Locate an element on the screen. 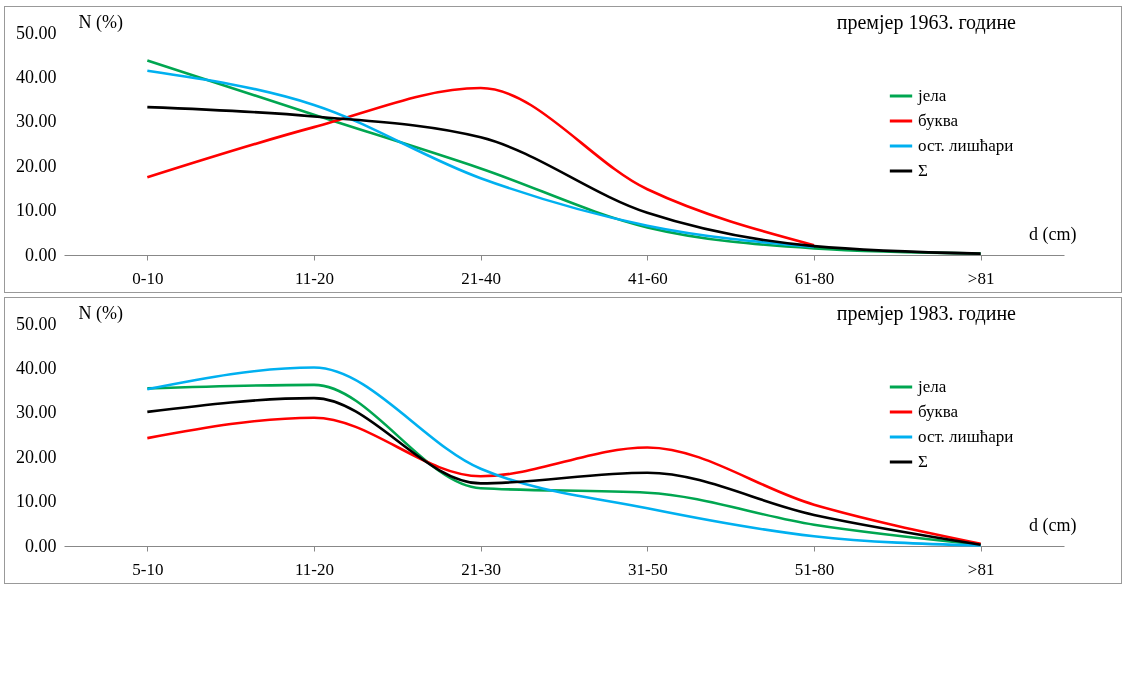  x-tick-label: 51-80 is located at coordinates (814, 569).